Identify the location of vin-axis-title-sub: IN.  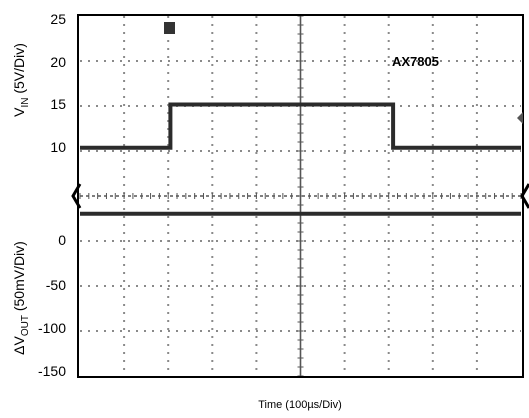
(25, 103).